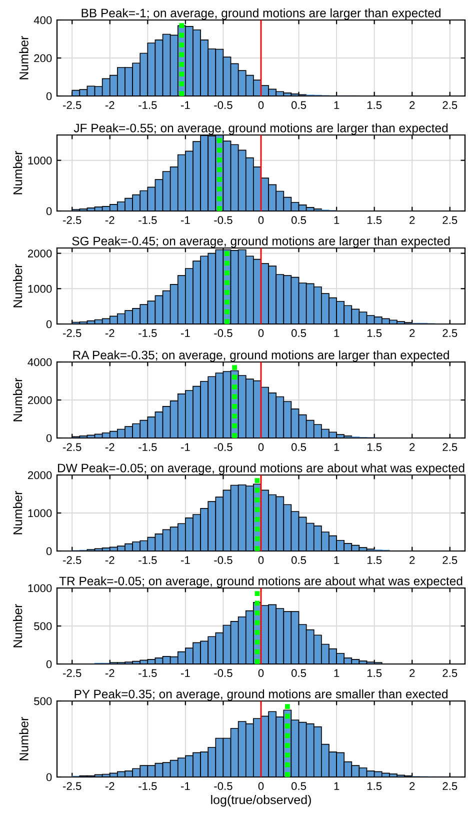 This screenshot has height=813, width=468. Describe the element at coordinates (261, 242) in the screenshot. I see `chart-title: SG Peak=-0.45; on average, ground motions are larger than expected` at that location.